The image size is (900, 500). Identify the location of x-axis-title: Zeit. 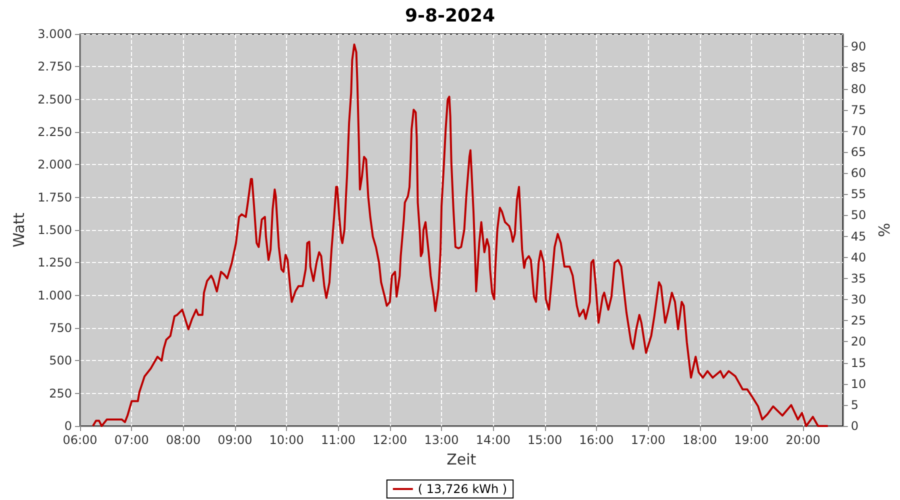
(461, 459).